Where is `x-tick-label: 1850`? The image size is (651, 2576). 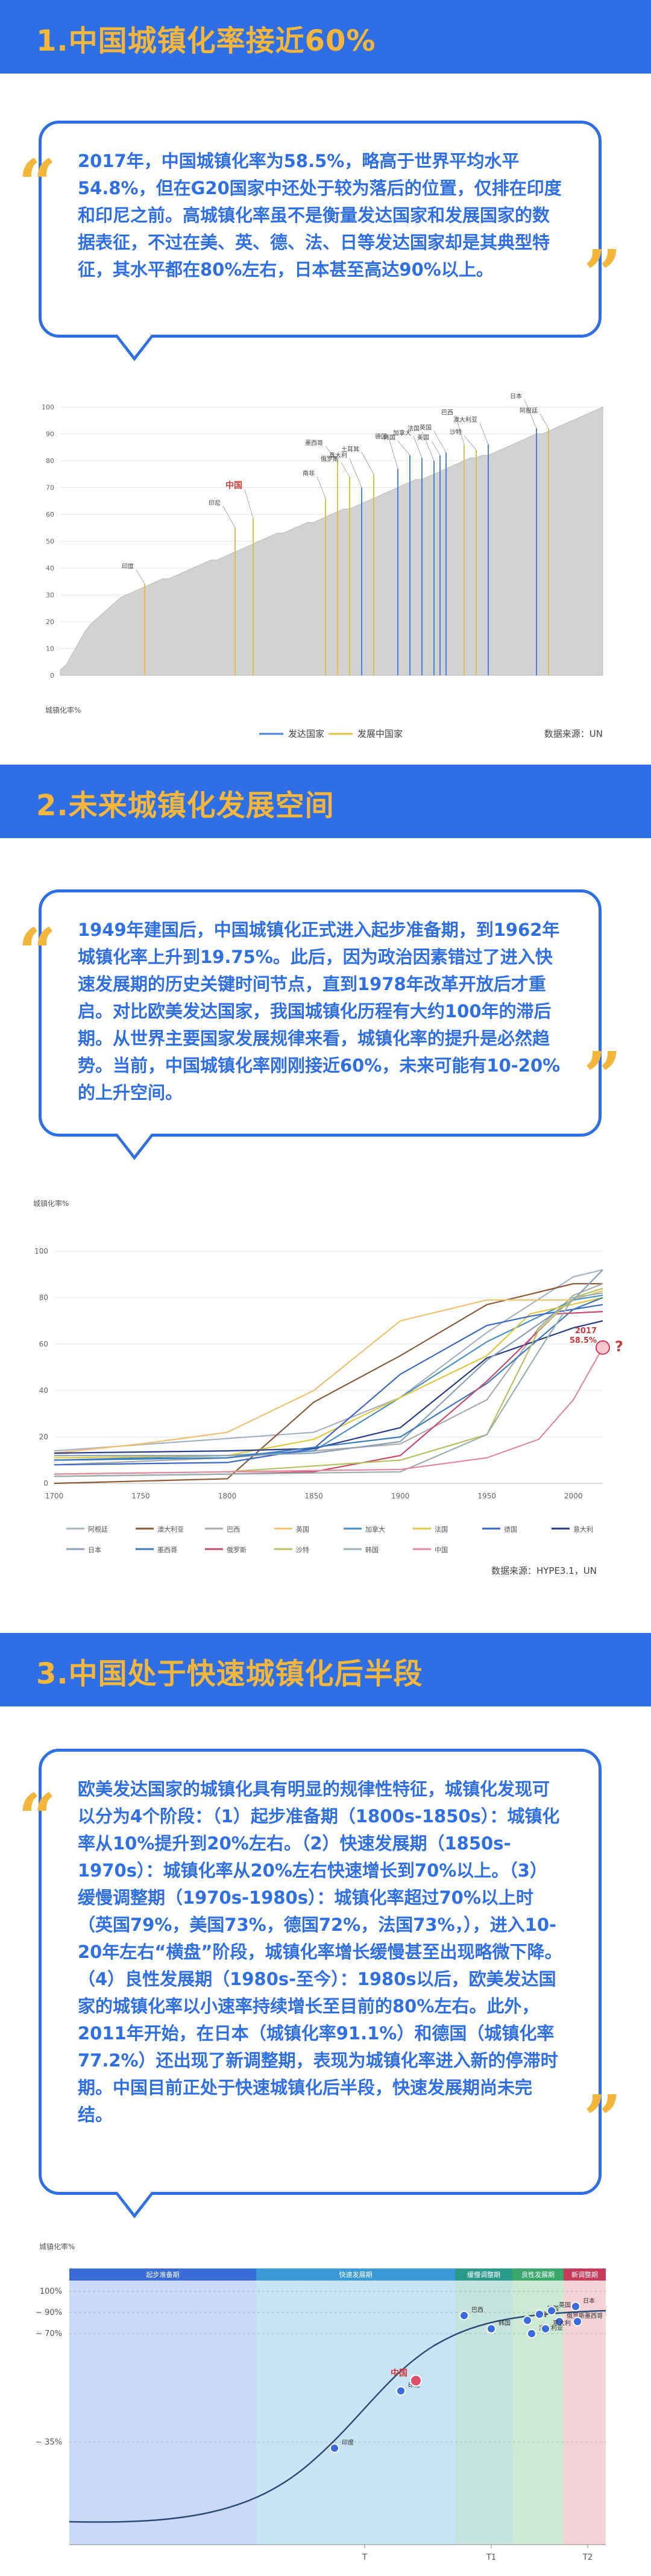
x-tick-label: 1850 is located at coordinates (313, 1496).